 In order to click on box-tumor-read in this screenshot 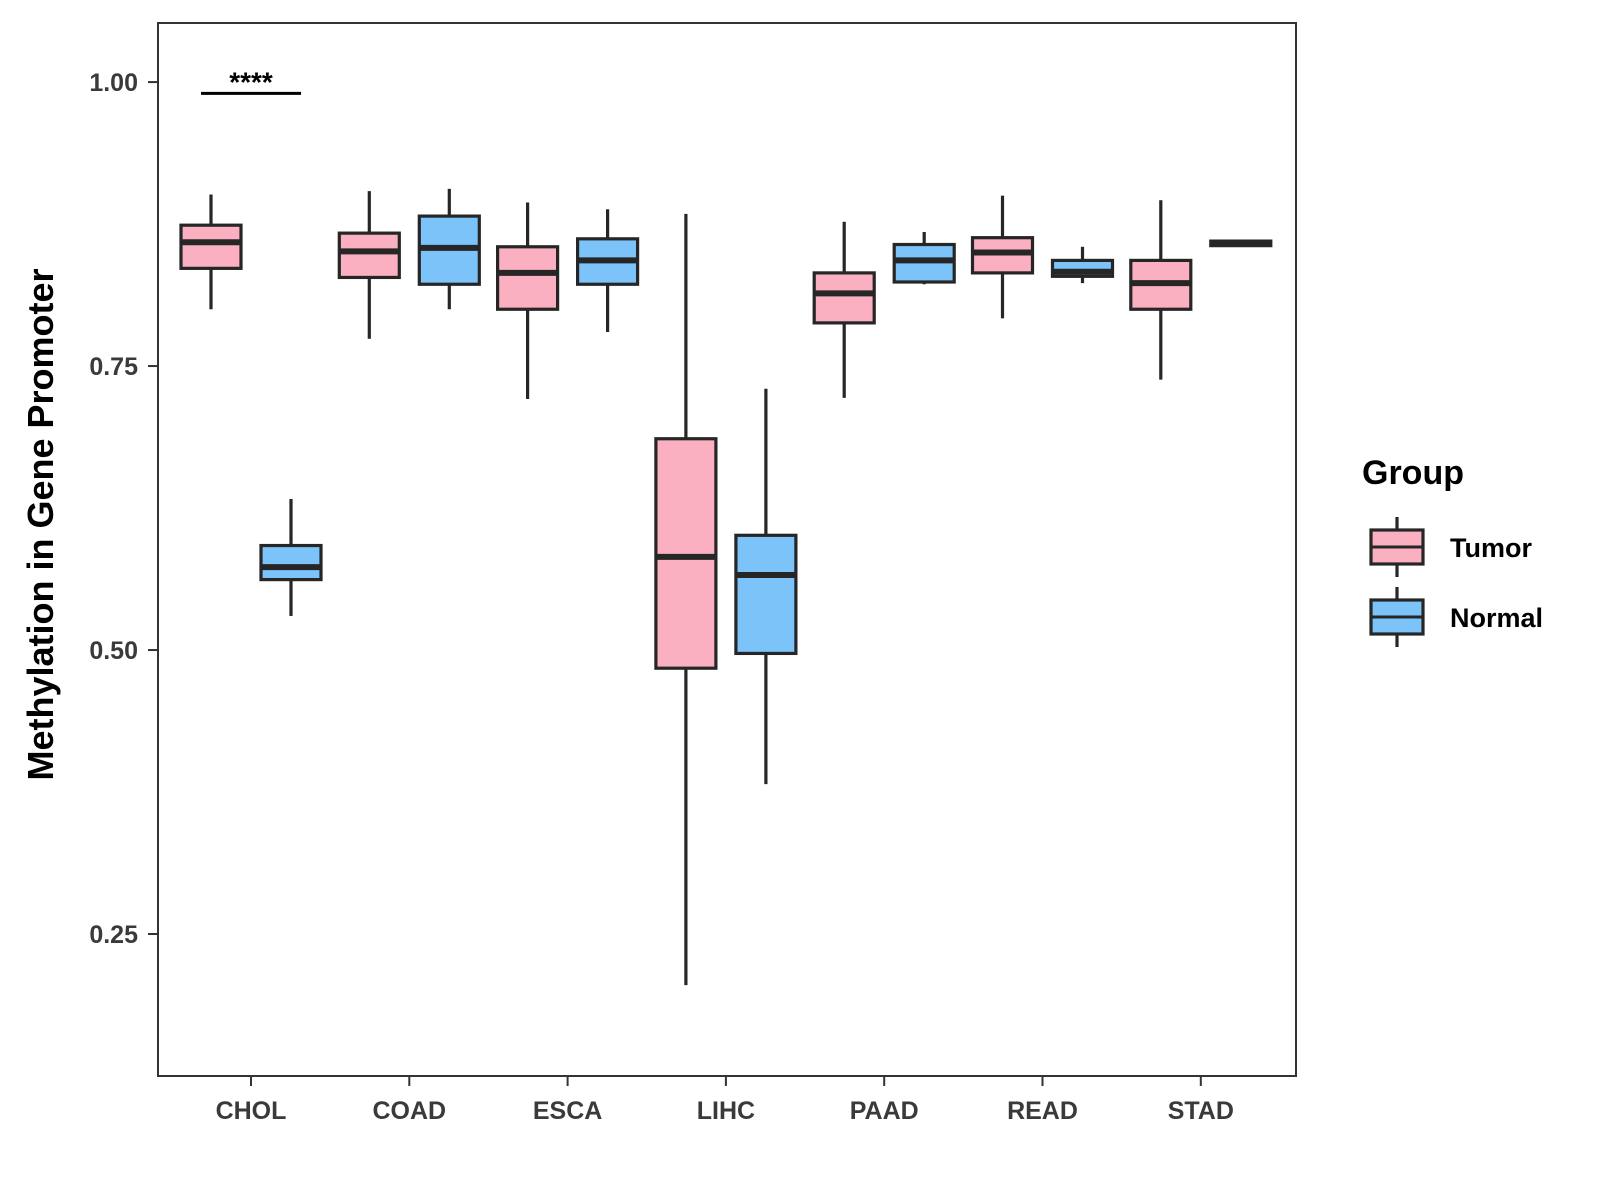, I will do `click(1002, 257)`.